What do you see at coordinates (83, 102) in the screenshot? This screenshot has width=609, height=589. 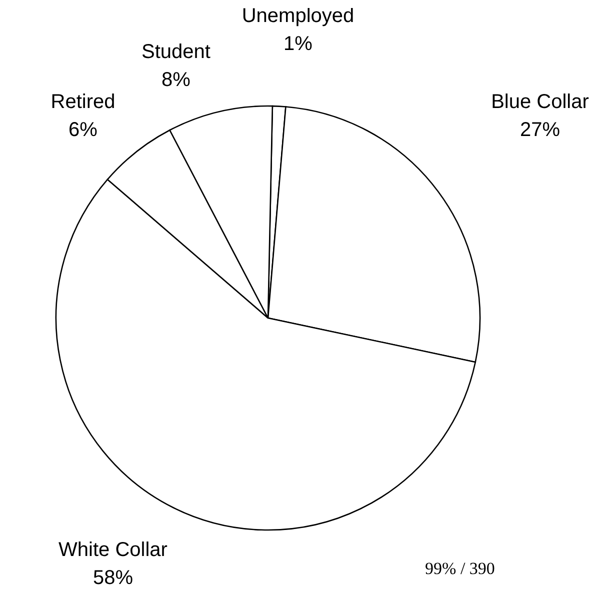 I see `slice-label: Retired` at bounding box center [83, 102].